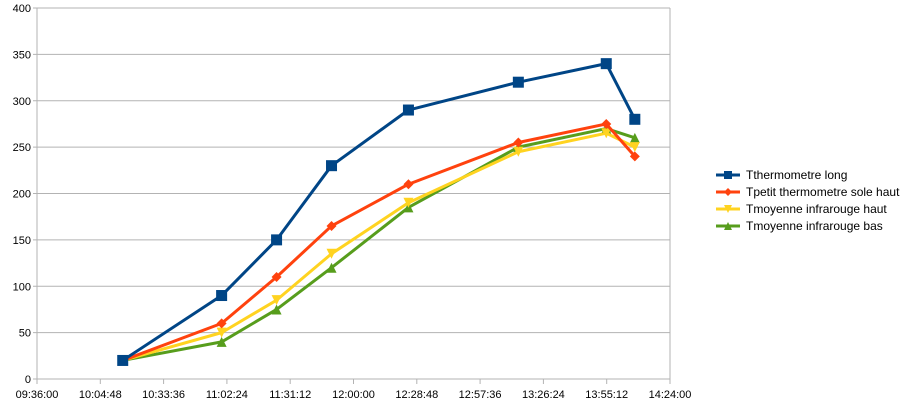 The height and width of the screenshot is (404, 908). What do you see at coordinates (163, 395) in the screenshot?
I see `x-tick-label: 10:33:36` at bounding box center [163, 395].